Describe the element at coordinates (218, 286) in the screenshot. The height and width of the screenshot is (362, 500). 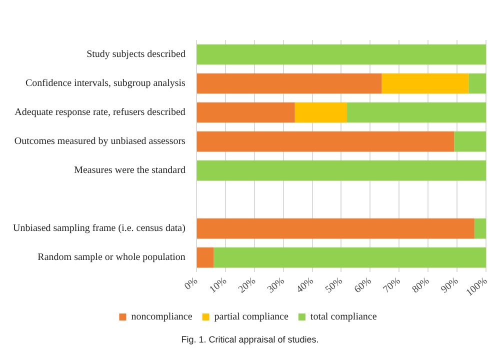
I see `x-tick-label: 10%` at that location.